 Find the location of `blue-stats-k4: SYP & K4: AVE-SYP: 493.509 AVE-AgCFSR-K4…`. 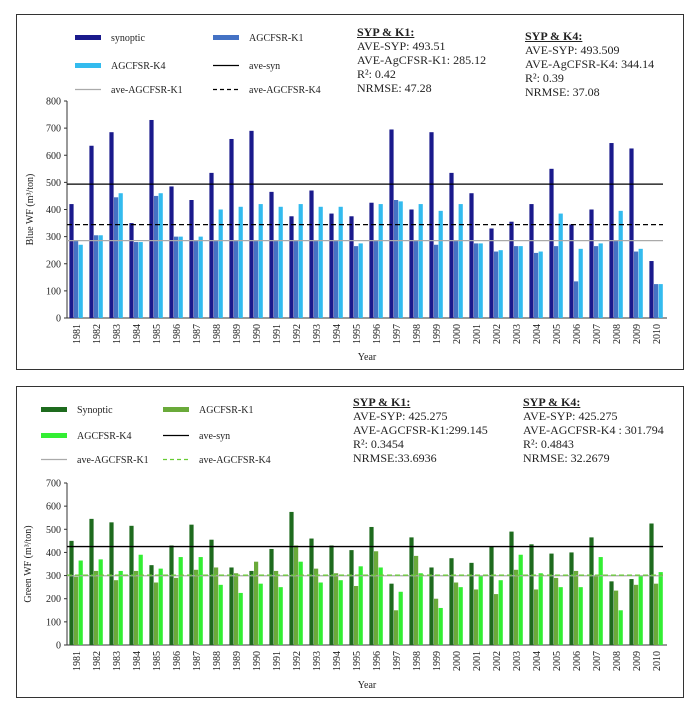

blue-stats-k4: SYP & K4: AVE-SYP: 493.509 AVE-AgCFSR-K4… is located at coordinates (589, 64).